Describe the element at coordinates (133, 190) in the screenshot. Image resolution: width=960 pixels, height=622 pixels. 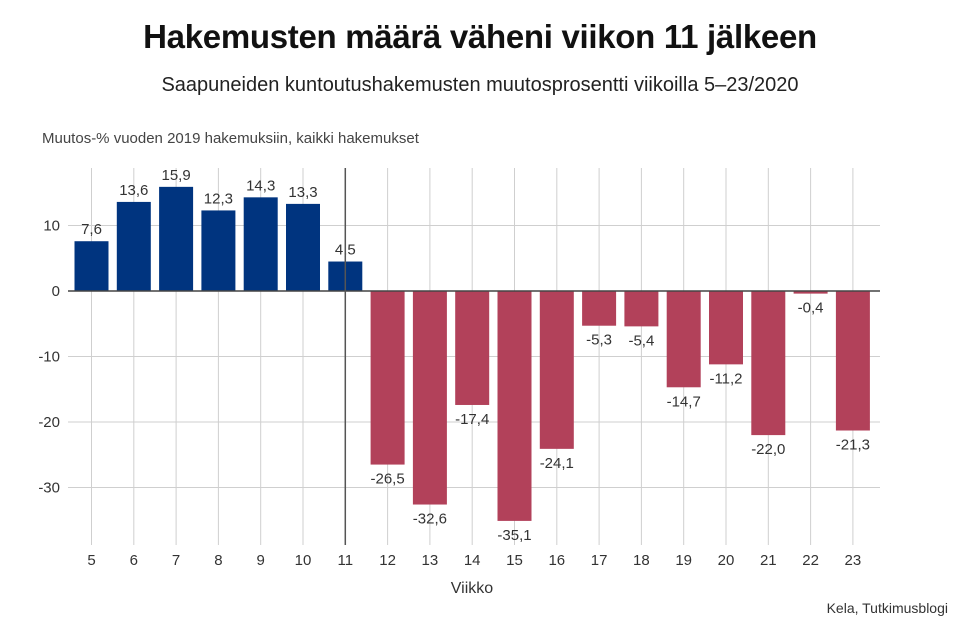
I see `value-label: 13,6` at that location.